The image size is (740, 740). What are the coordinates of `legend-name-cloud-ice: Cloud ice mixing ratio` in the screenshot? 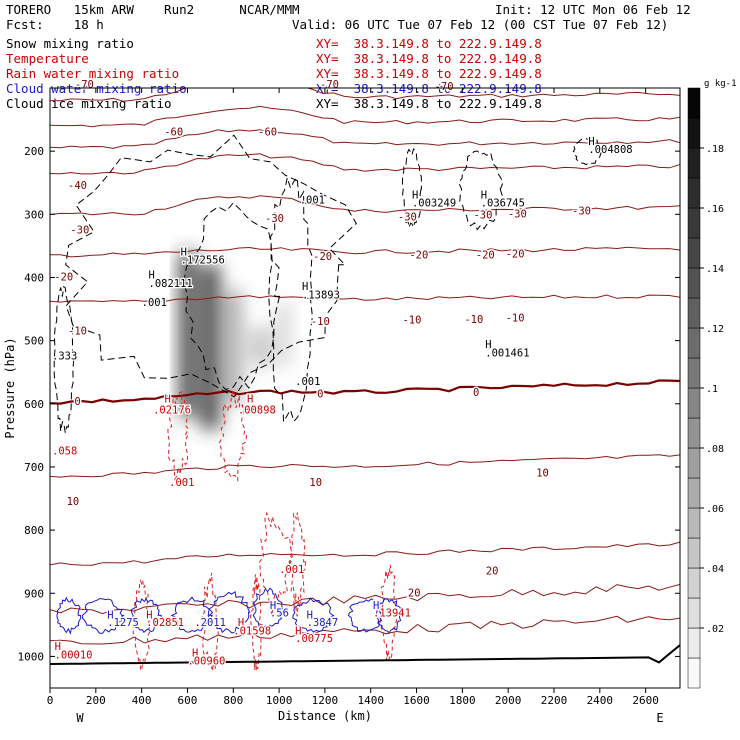 It's located at (89, 103).